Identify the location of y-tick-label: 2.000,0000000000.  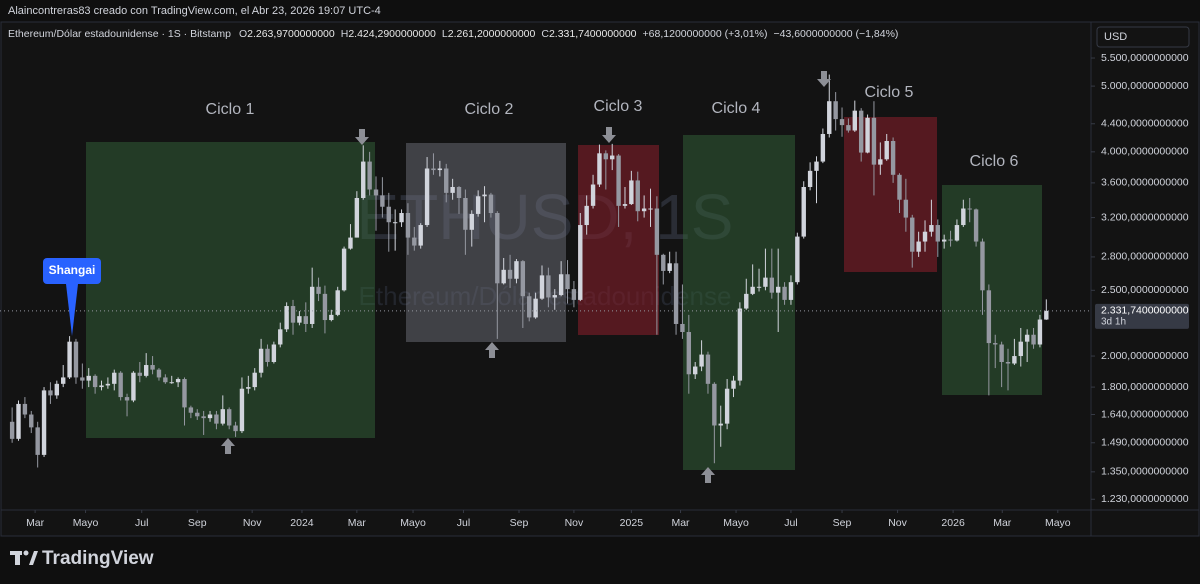
(1145, 356).